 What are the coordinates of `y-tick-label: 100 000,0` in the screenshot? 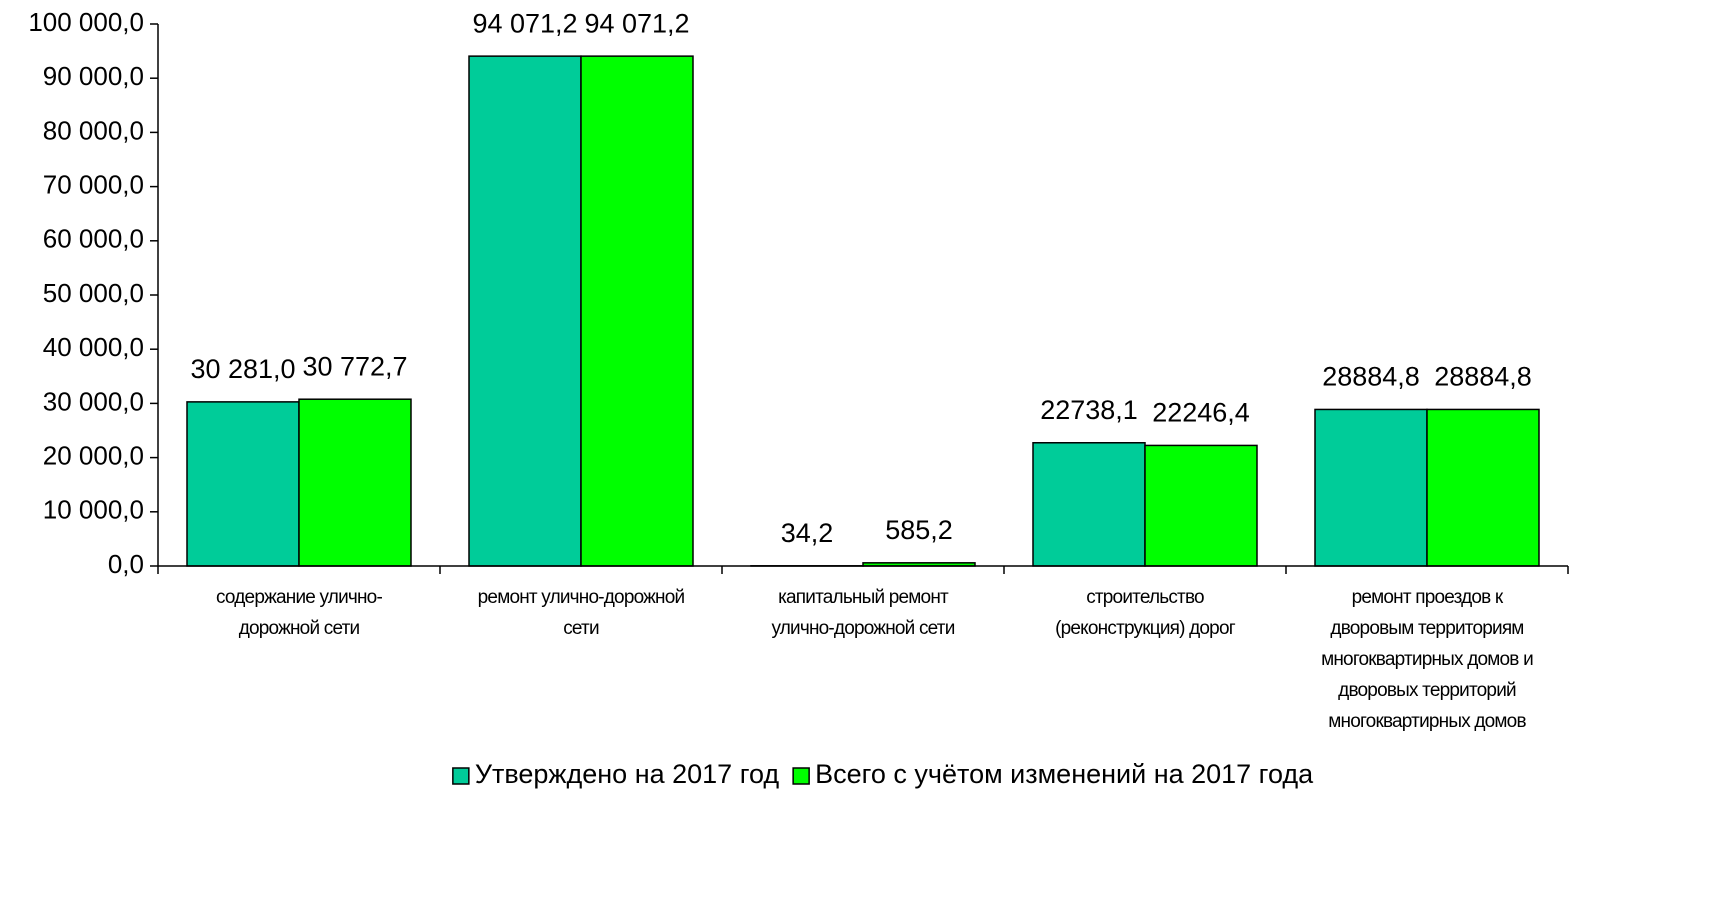 It's located at (86, 22).